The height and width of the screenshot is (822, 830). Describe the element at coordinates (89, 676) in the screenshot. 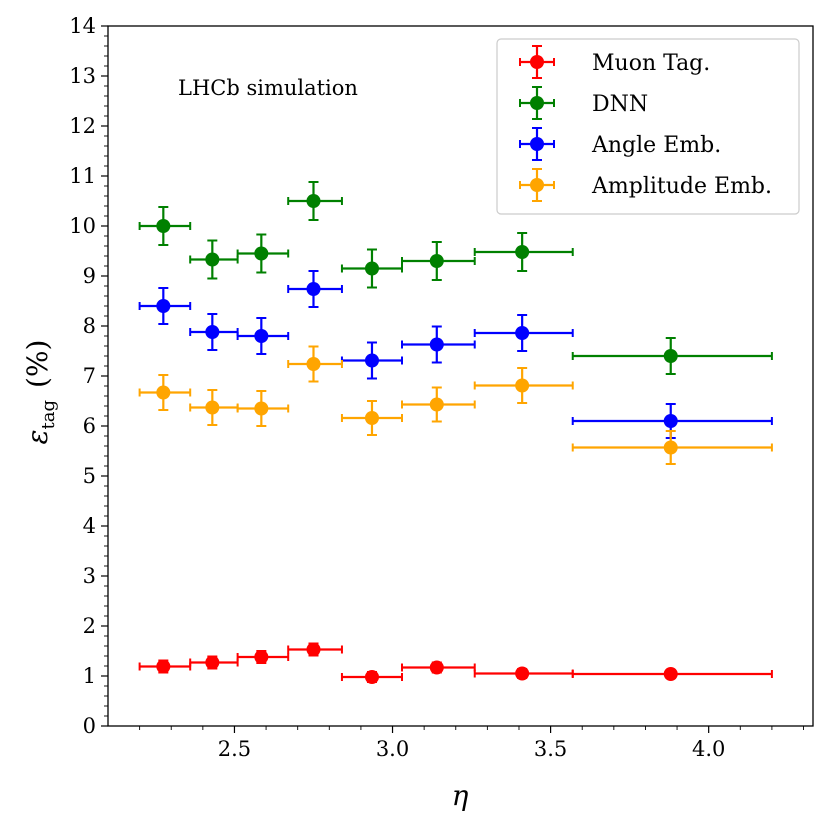

I see `y-tick-label: 1` at that location.